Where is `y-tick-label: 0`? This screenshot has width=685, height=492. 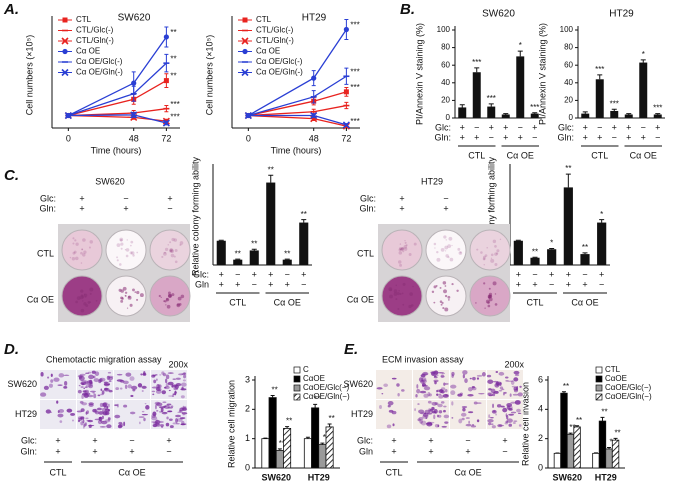
y-tick-label: 0 is located at coordinates (540, 467).